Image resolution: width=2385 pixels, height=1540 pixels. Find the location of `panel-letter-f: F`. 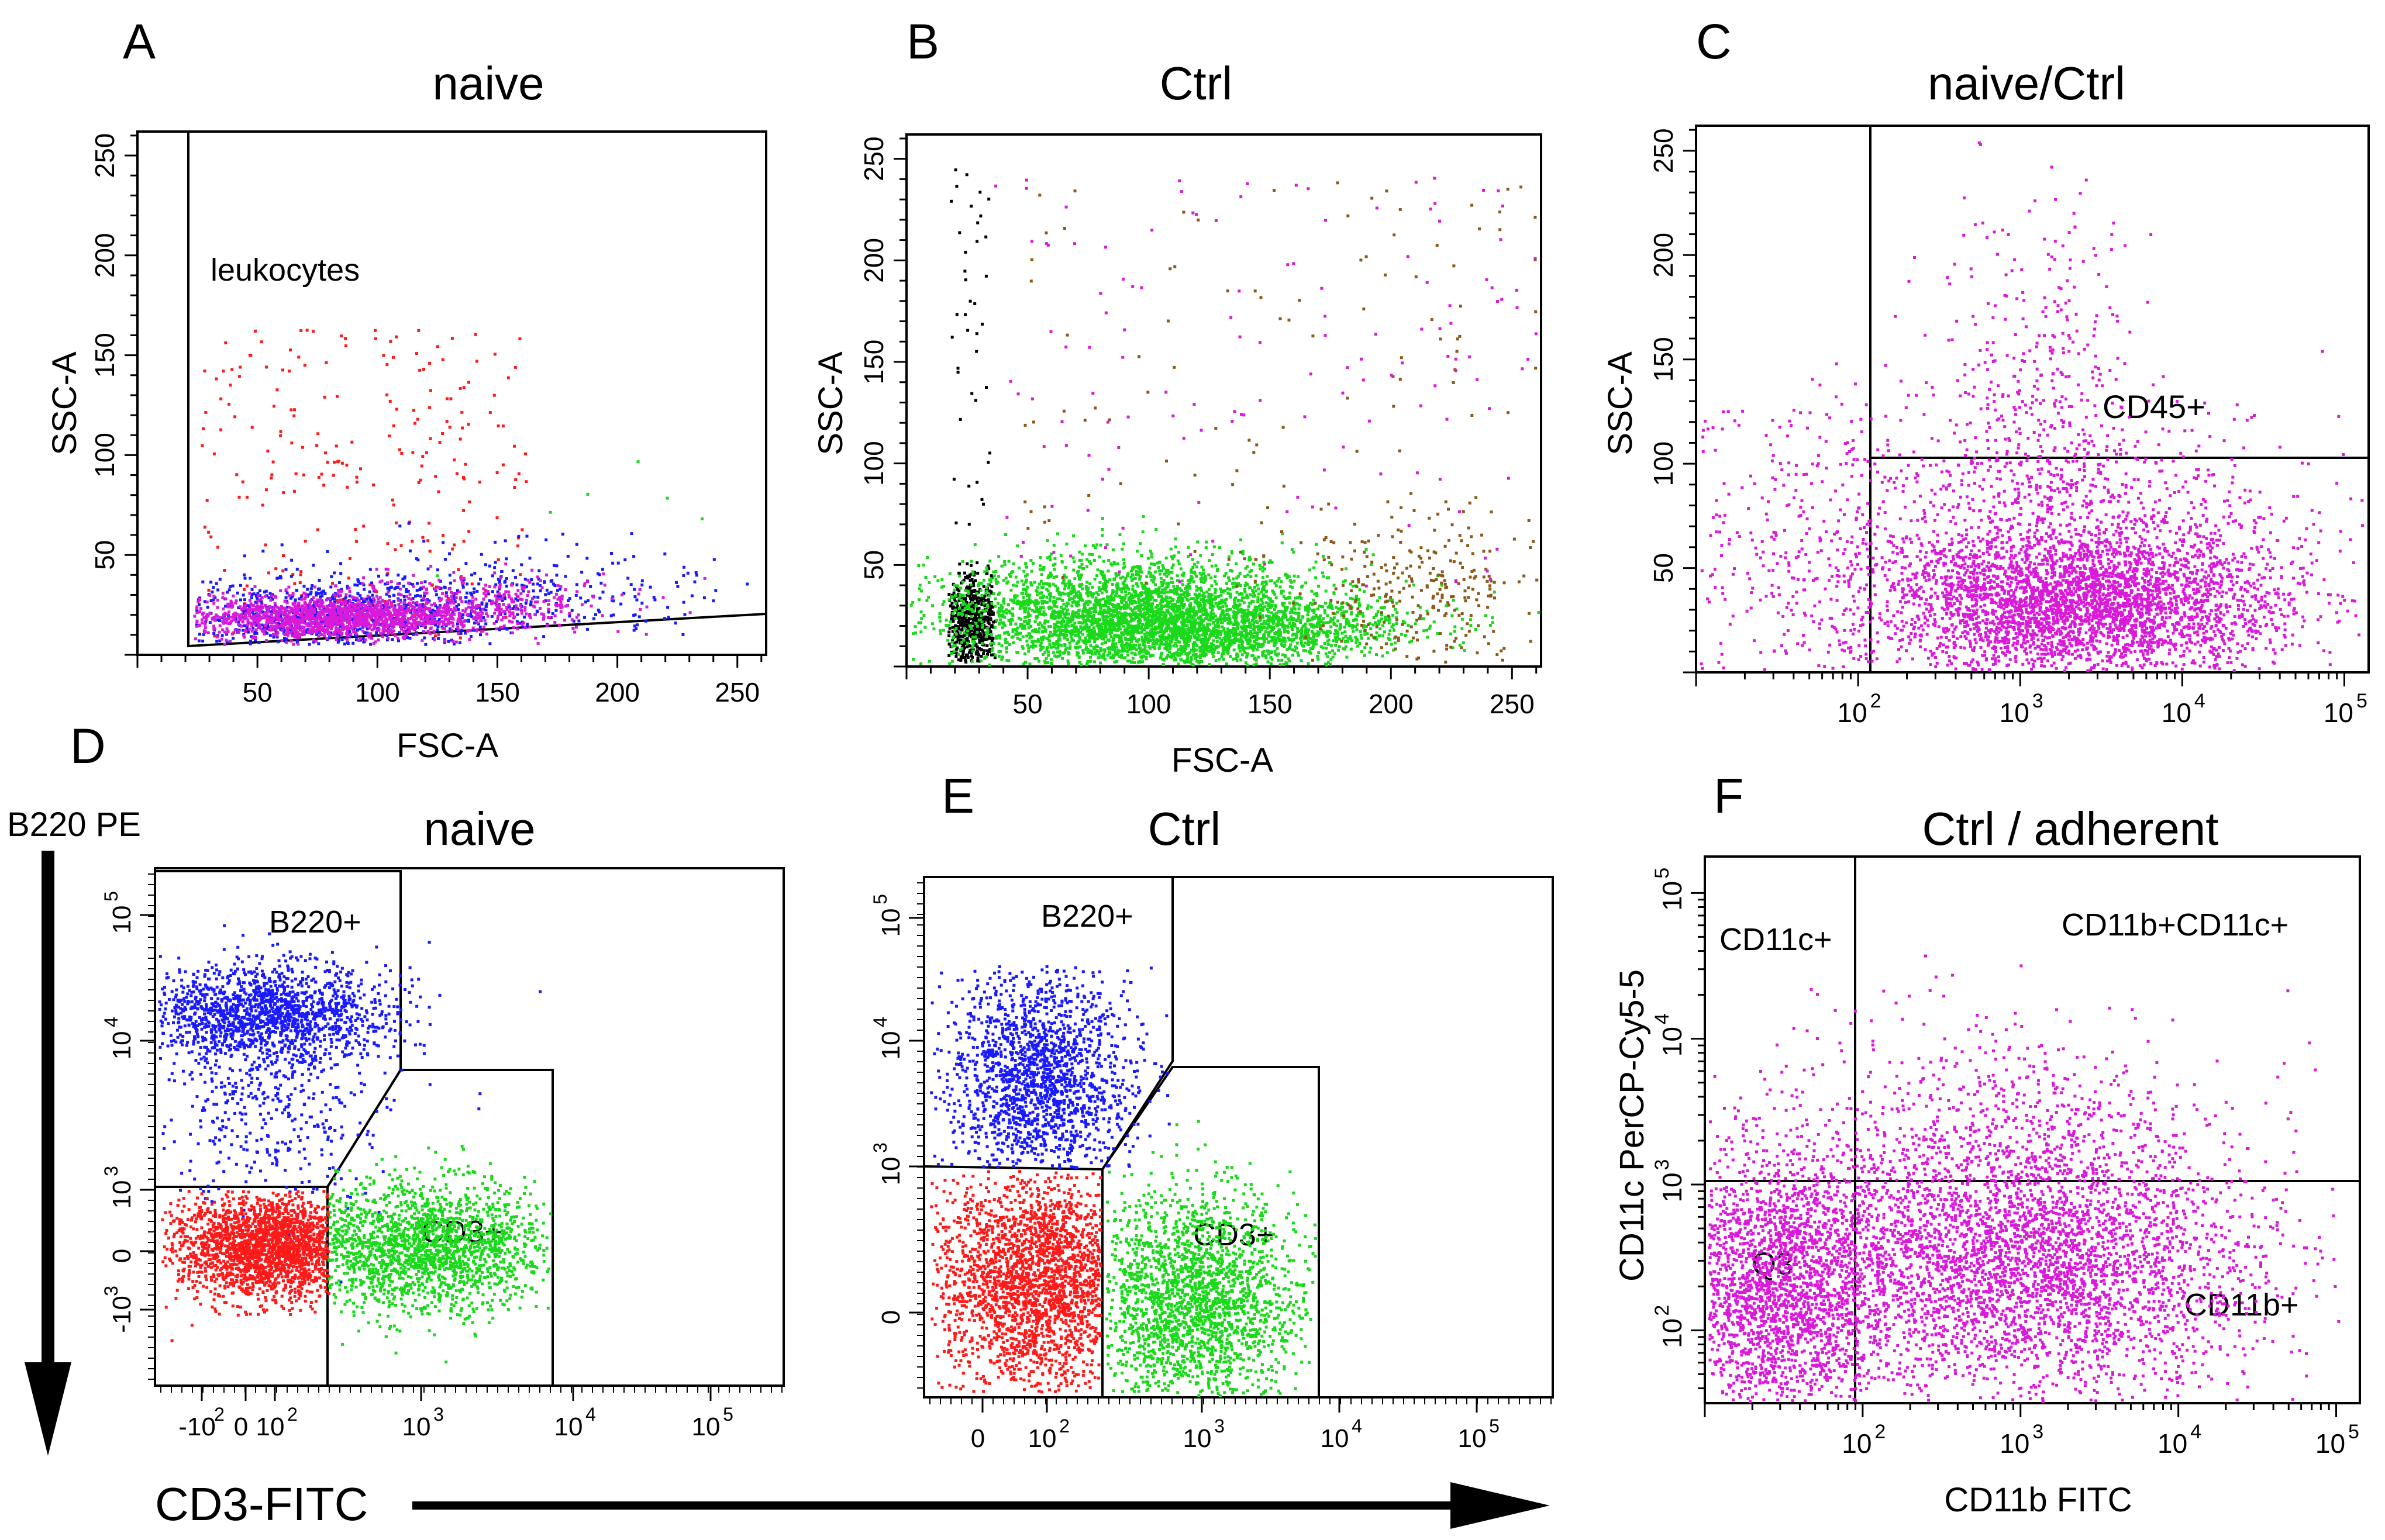

panel-letter-f: F is located at coordinates (1728, 795).